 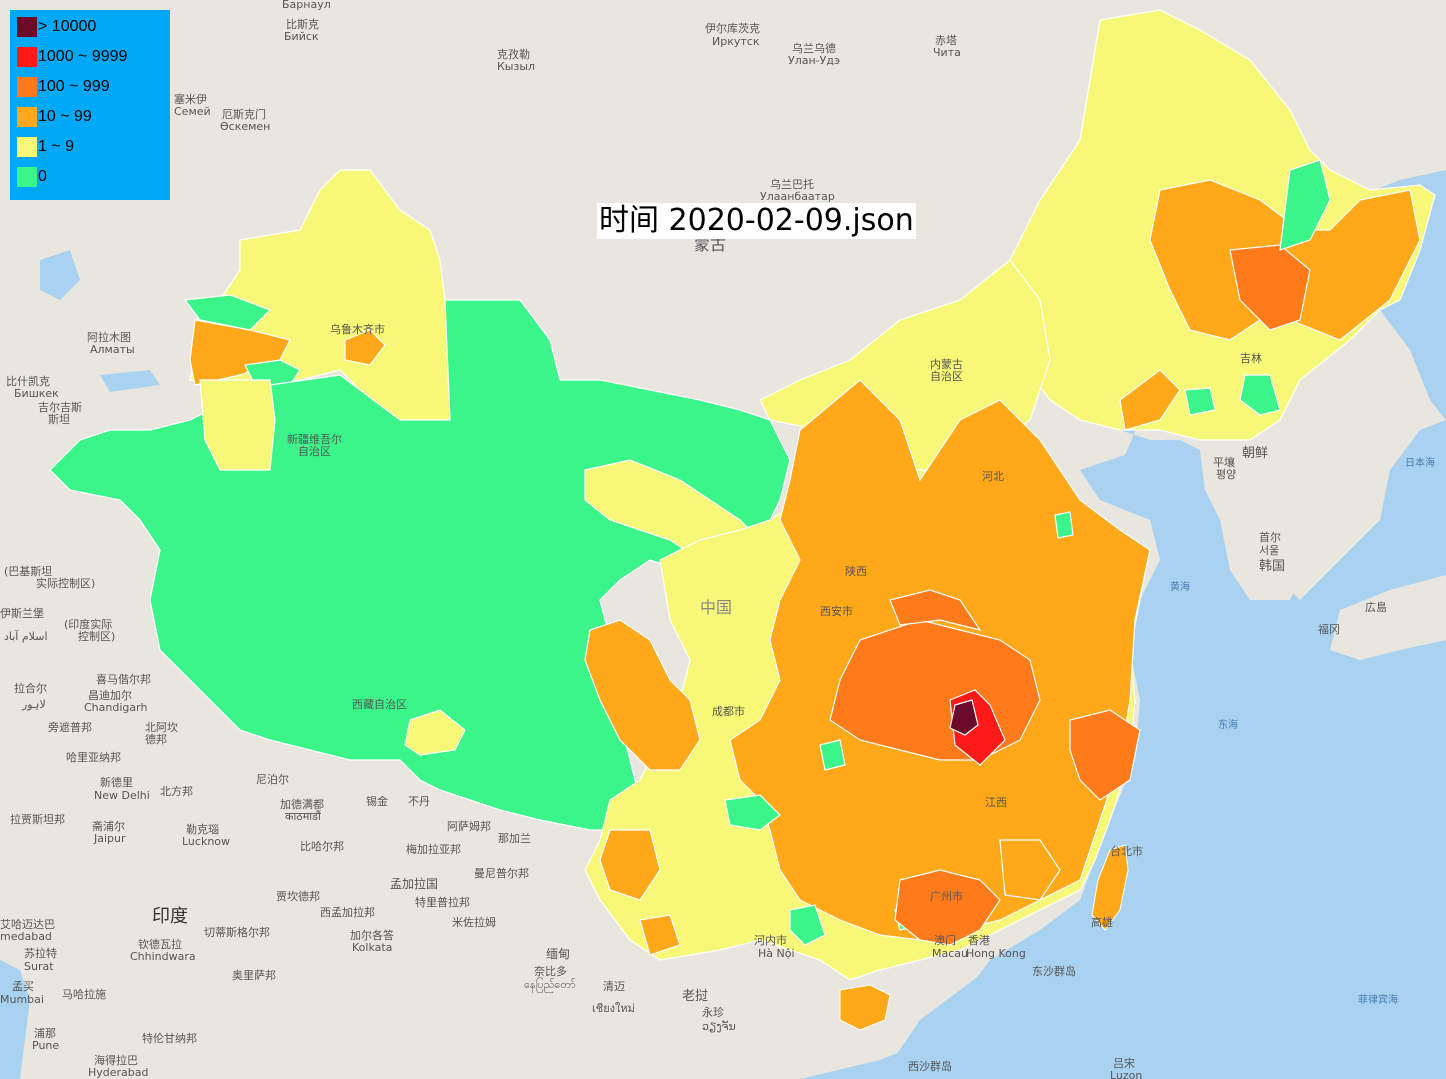 I want to click on label-lucknow-cn: 勒克瑙, so click(x=202, y=829).